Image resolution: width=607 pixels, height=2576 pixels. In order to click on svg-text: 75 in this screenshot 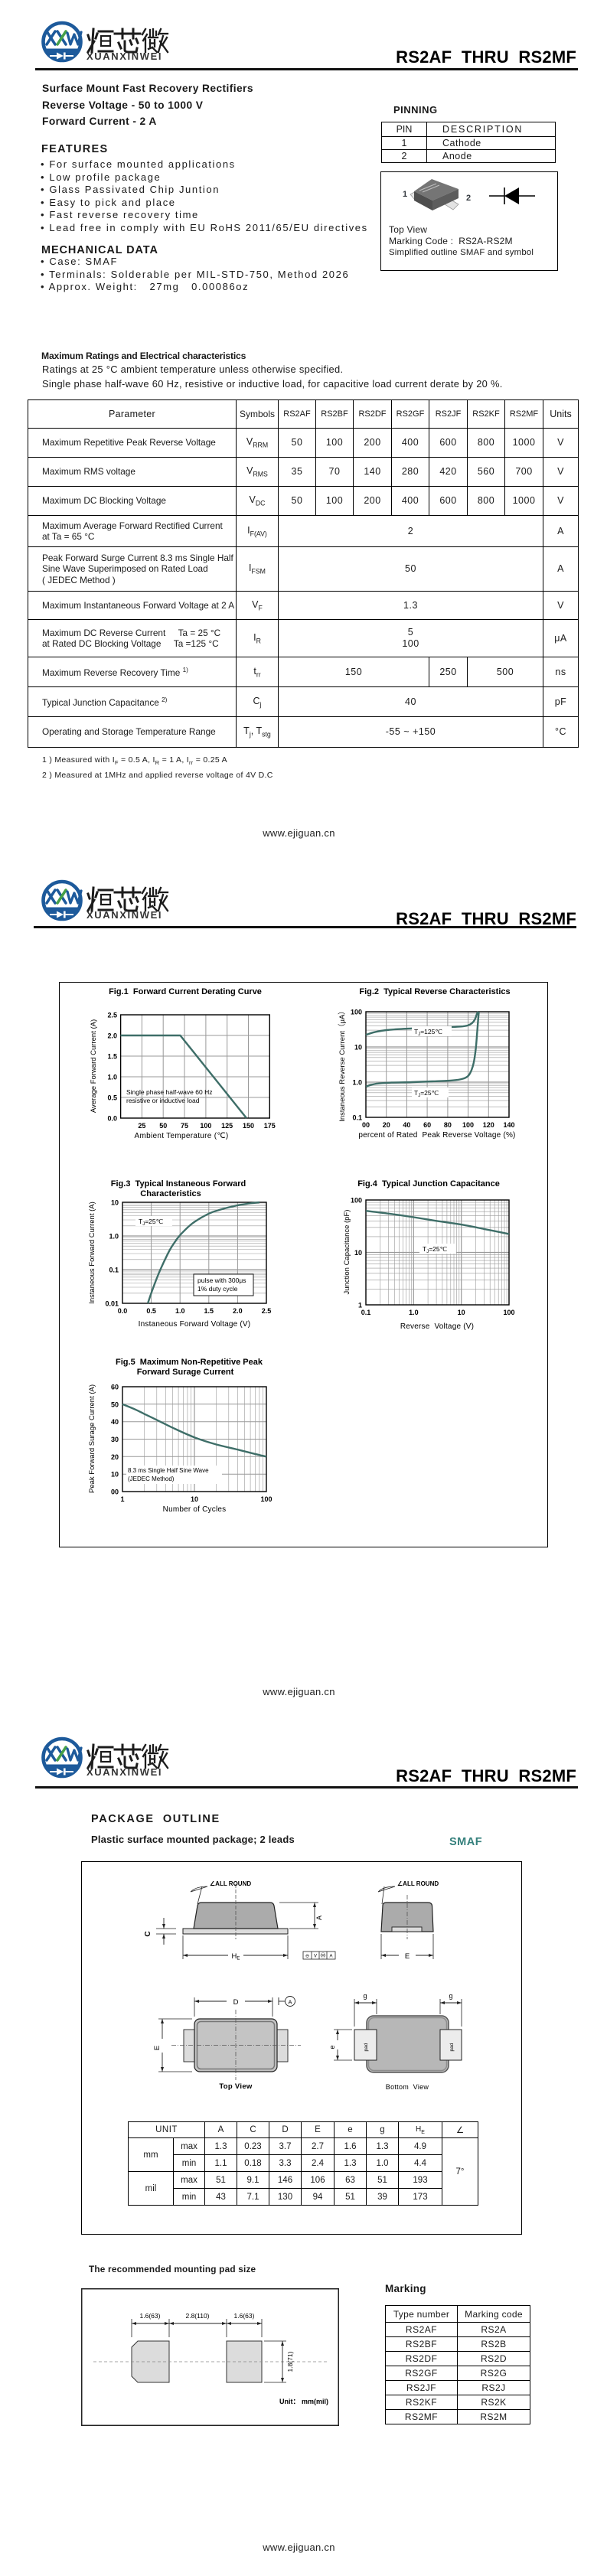, I will do `click(185, 1126)`.